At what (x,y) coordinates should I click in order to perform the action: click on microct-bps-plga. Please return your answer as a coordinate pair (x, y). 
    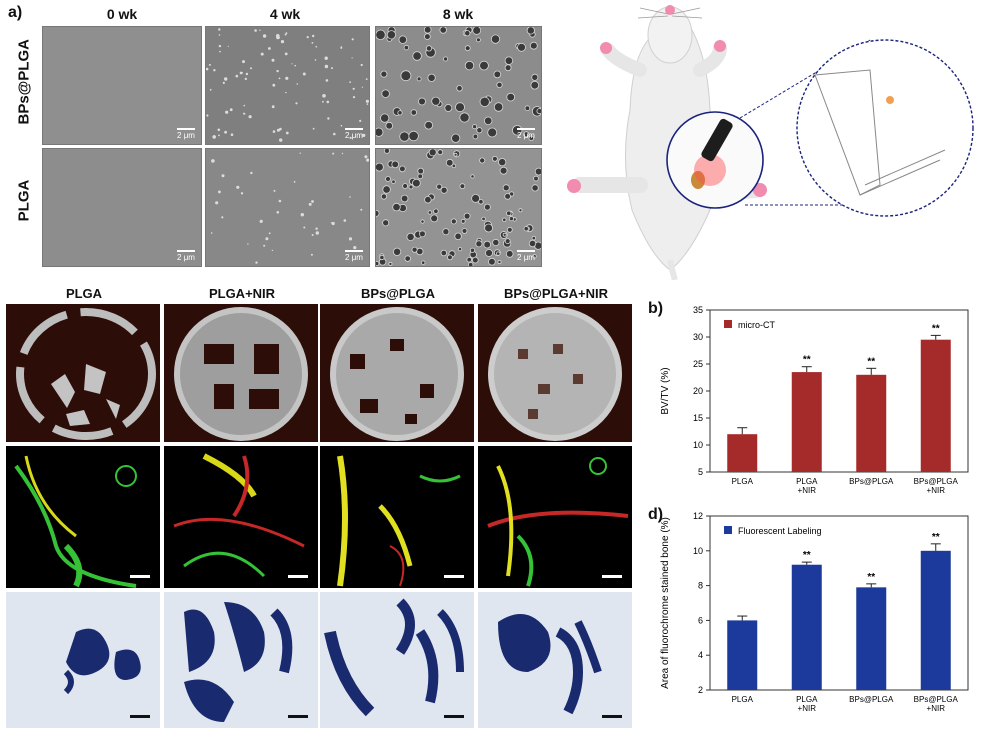
    Looking at the image, I should click on (397, 373).